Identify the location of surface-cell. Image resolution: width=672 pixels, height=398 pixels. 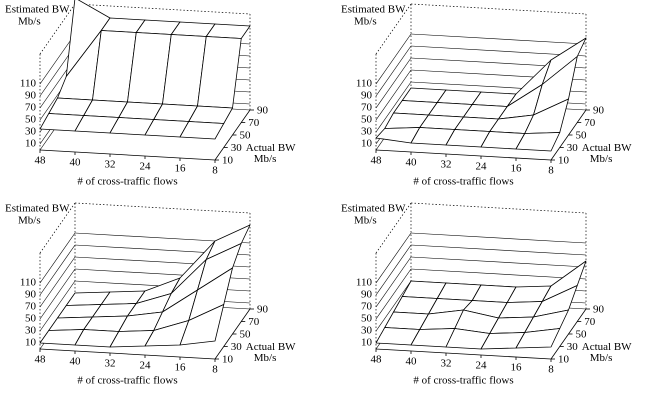
(538, 142).